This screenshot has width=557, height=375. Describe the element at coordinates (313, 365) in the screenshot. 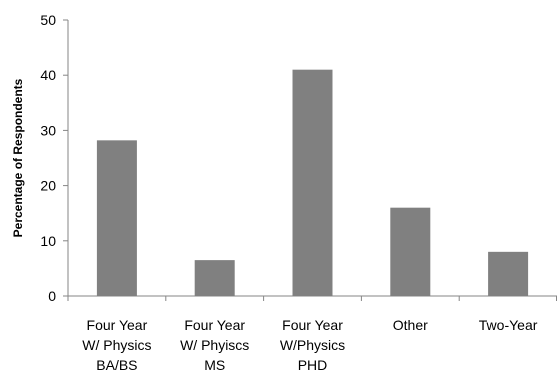

I see `x-category-label-line: PHD` at that location.